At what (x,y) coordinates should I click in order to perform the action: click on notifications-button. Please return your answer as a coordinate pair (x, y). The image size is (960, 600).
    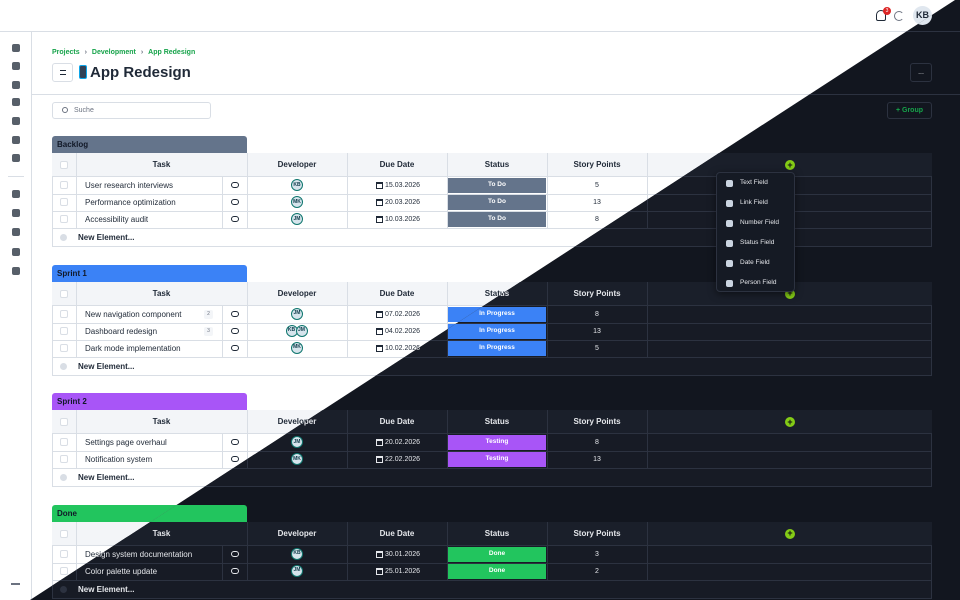
    Looking at the image, I should click on (881, 15).